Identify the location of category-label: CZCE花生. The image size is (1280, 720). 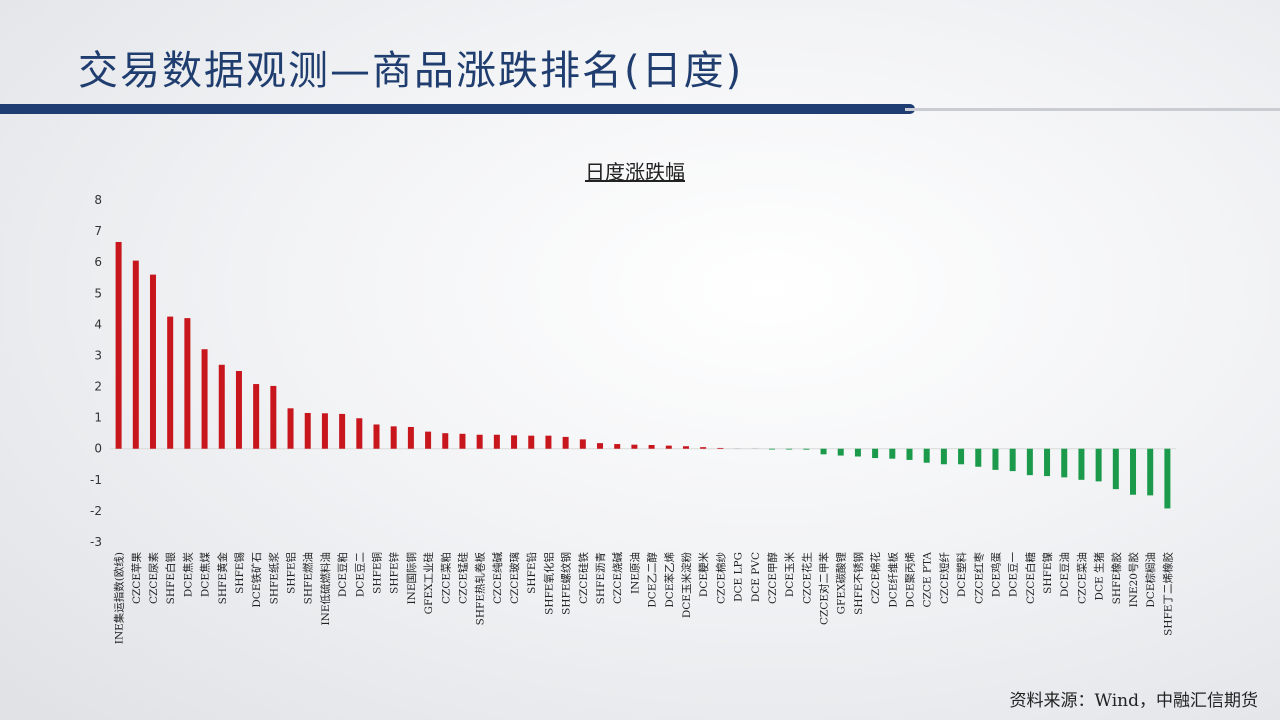
(806, 578).